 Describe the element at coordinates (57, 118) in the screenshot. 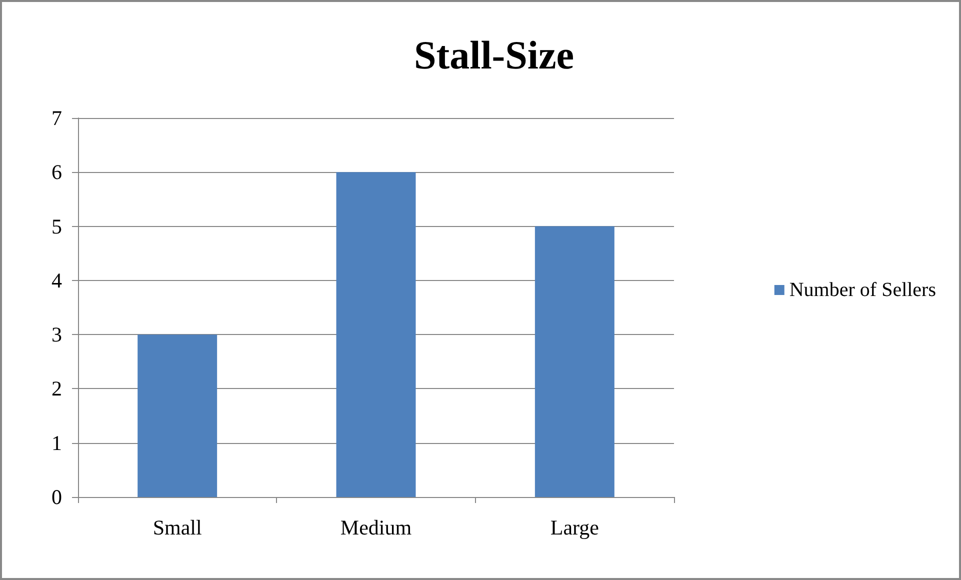

I see `y-tick-label: 7` at that location.